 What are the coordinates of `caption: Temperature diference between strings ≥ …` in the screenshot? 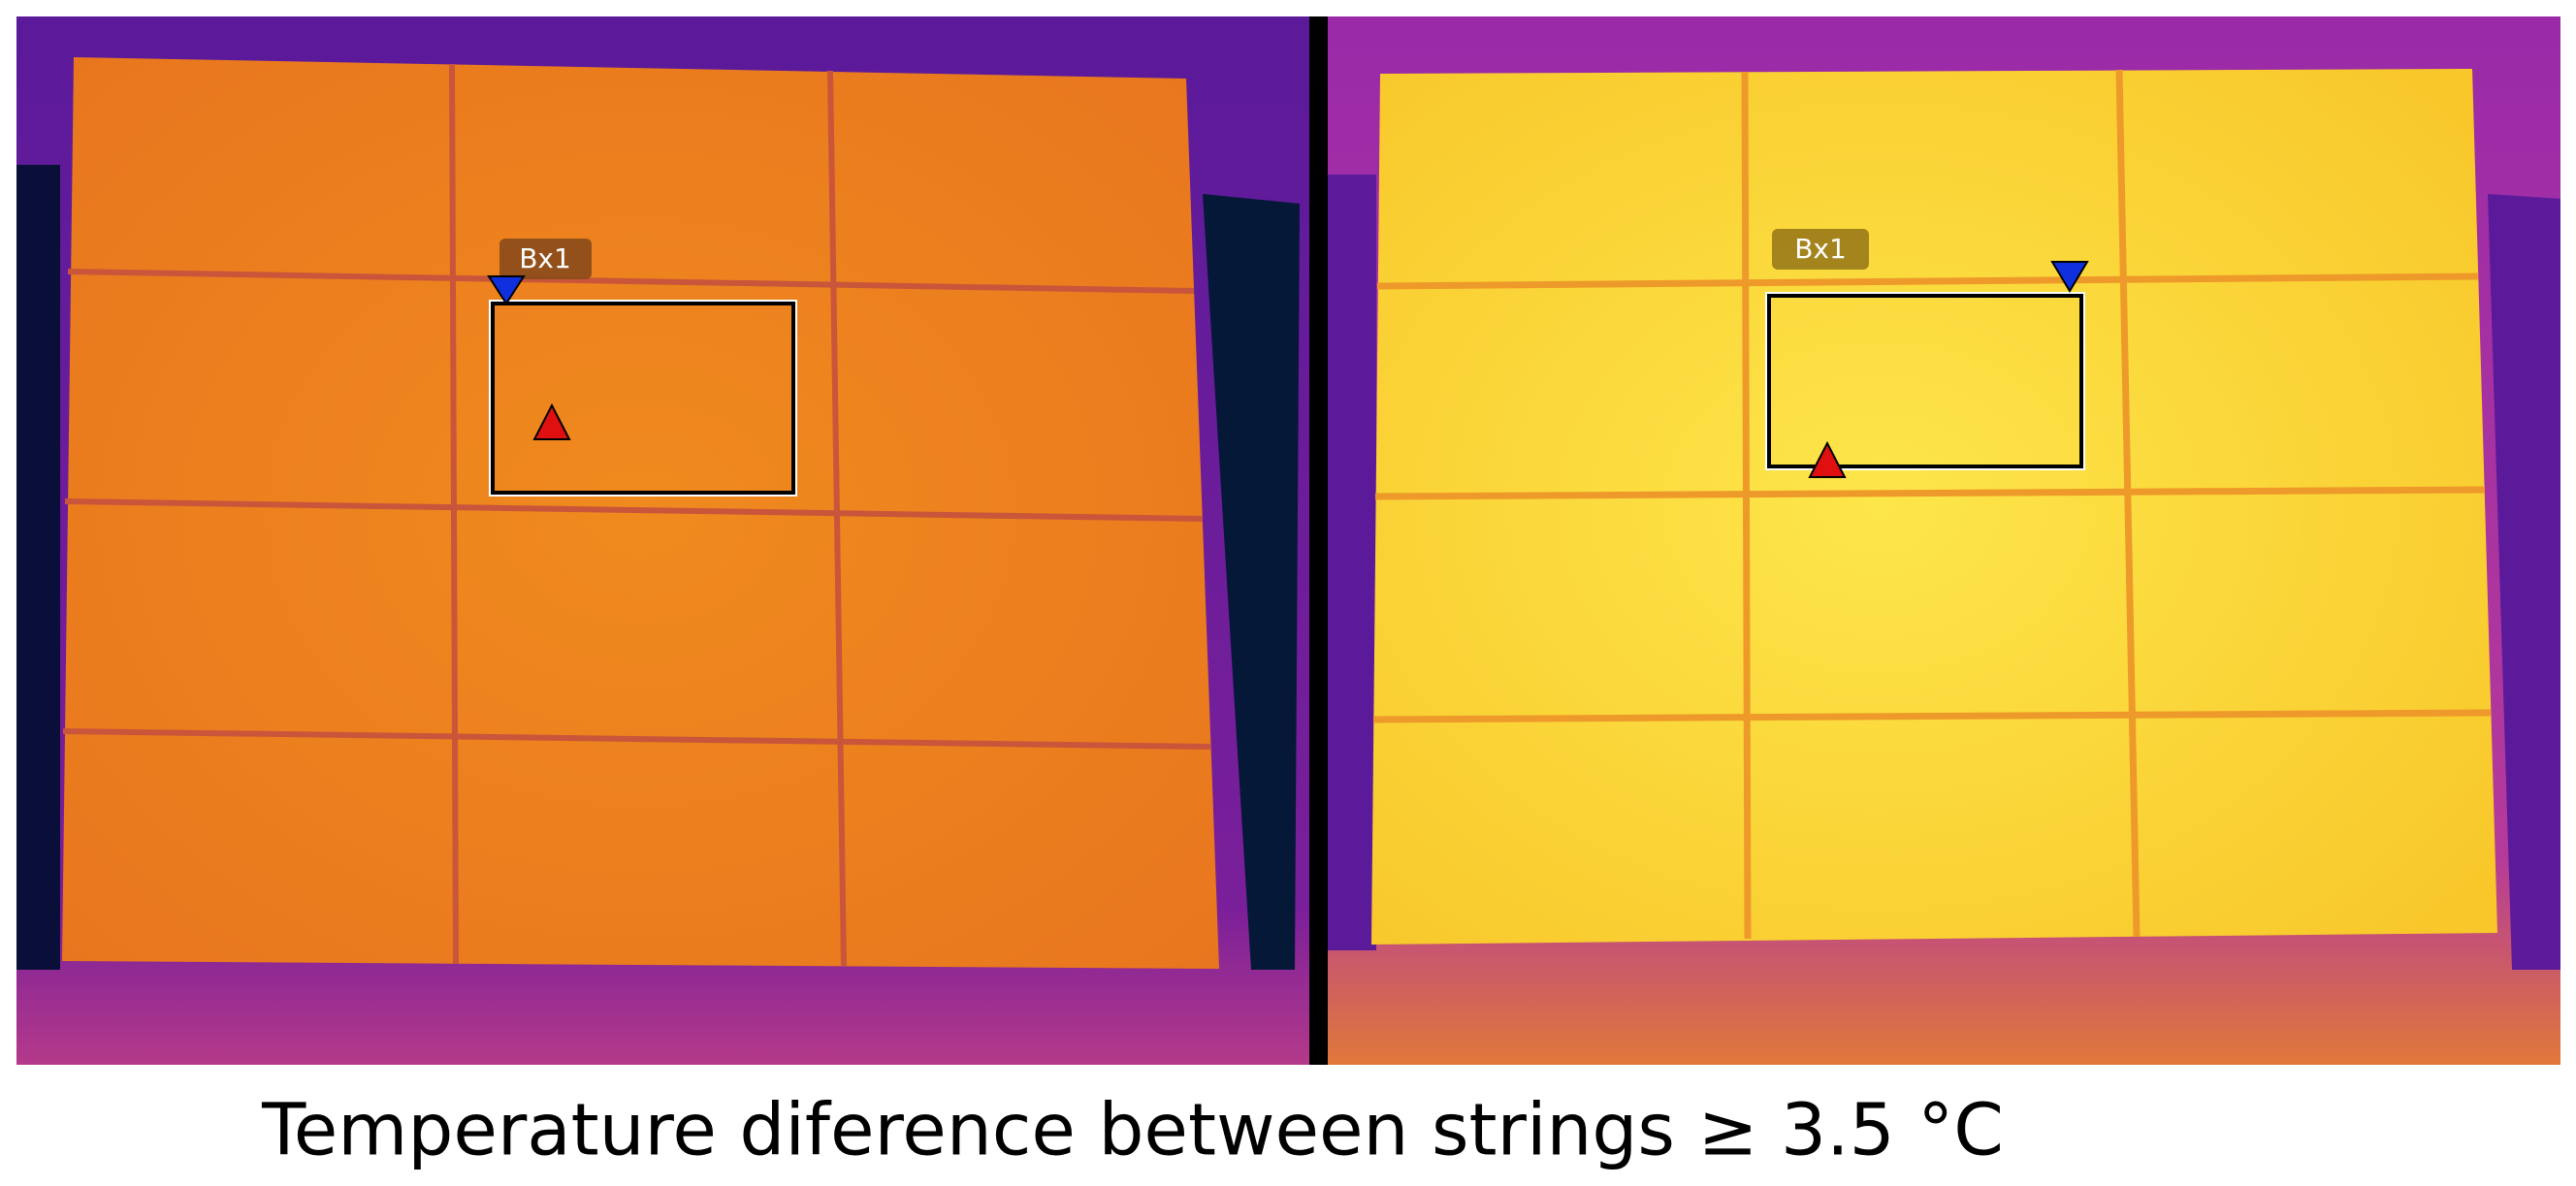 It's located at (1132, 1130).